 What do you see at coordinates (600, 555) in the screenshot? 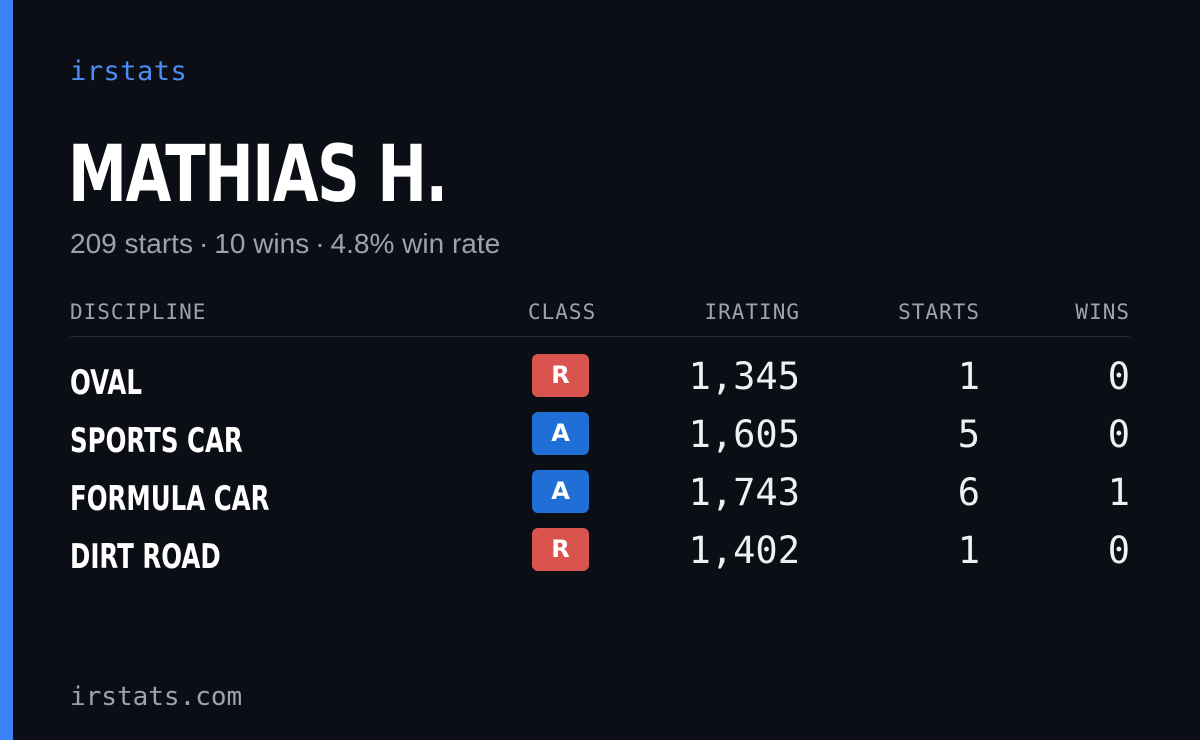
I see `table-row-dirt-road: DIRT ROAD R 1,402 1 0` at bounding box center [600, 555].